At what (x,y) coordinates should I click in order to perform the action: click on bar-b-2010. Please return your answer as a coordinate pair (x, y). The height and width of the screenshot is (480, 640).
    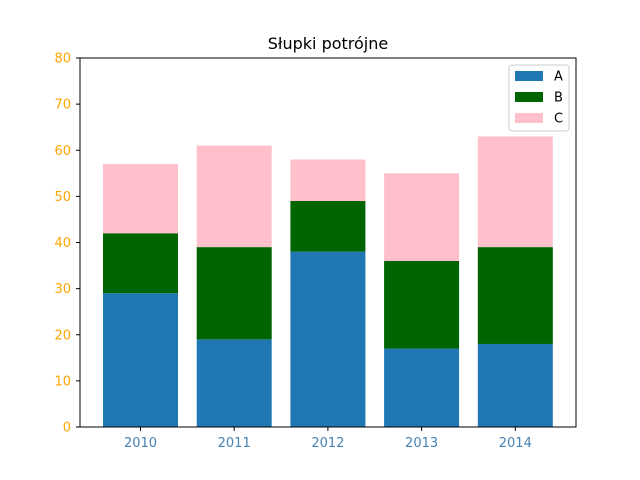
    Looking at the image, I should click on (140, 263).